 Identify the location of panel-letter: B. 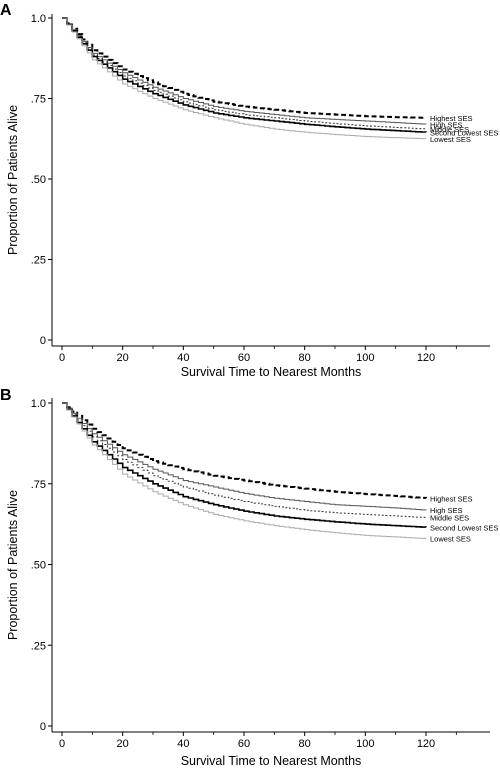
(6, 395).